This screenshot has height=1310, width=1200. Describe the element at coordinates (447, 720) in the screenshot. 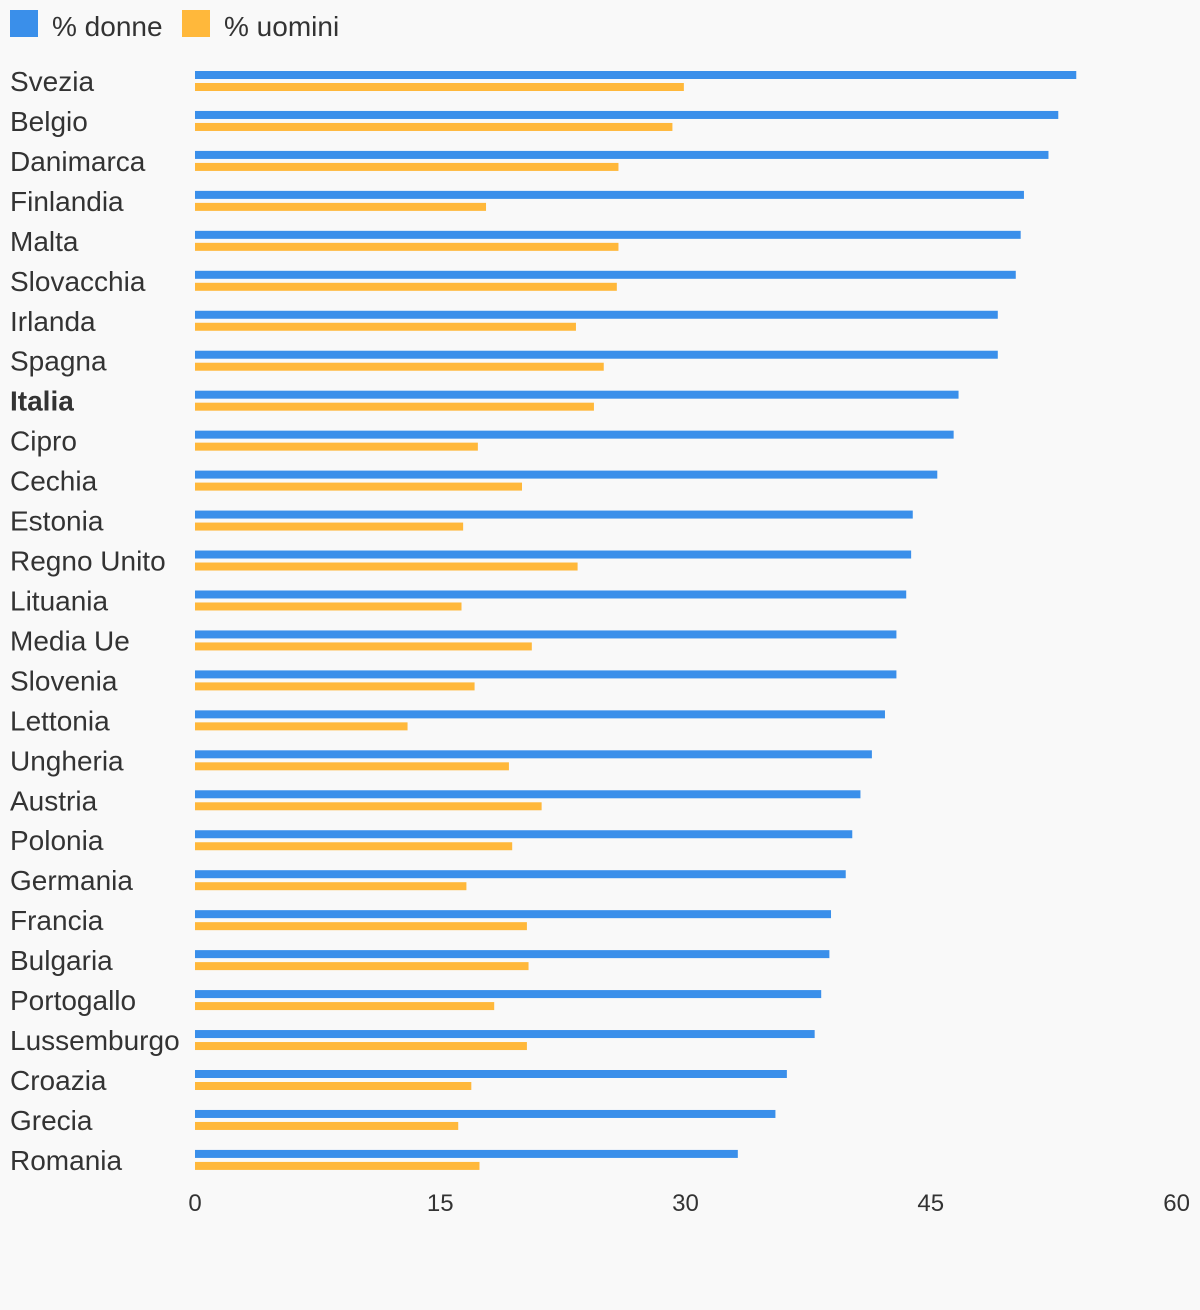

I see `chart-row: Lettonia` at that location.